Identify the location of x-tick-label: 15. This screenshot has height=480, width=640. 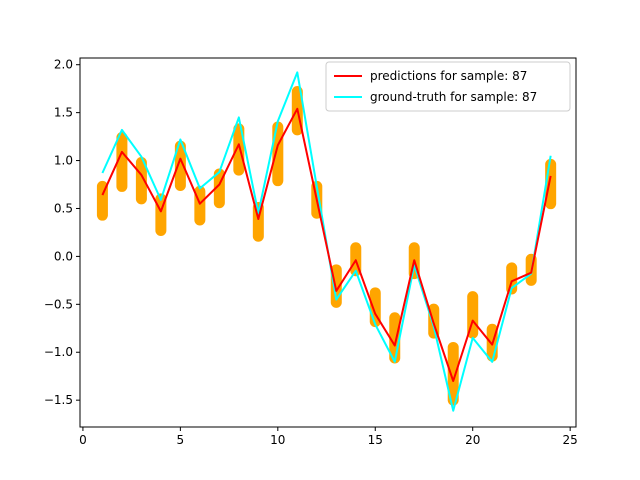
(375, 440).